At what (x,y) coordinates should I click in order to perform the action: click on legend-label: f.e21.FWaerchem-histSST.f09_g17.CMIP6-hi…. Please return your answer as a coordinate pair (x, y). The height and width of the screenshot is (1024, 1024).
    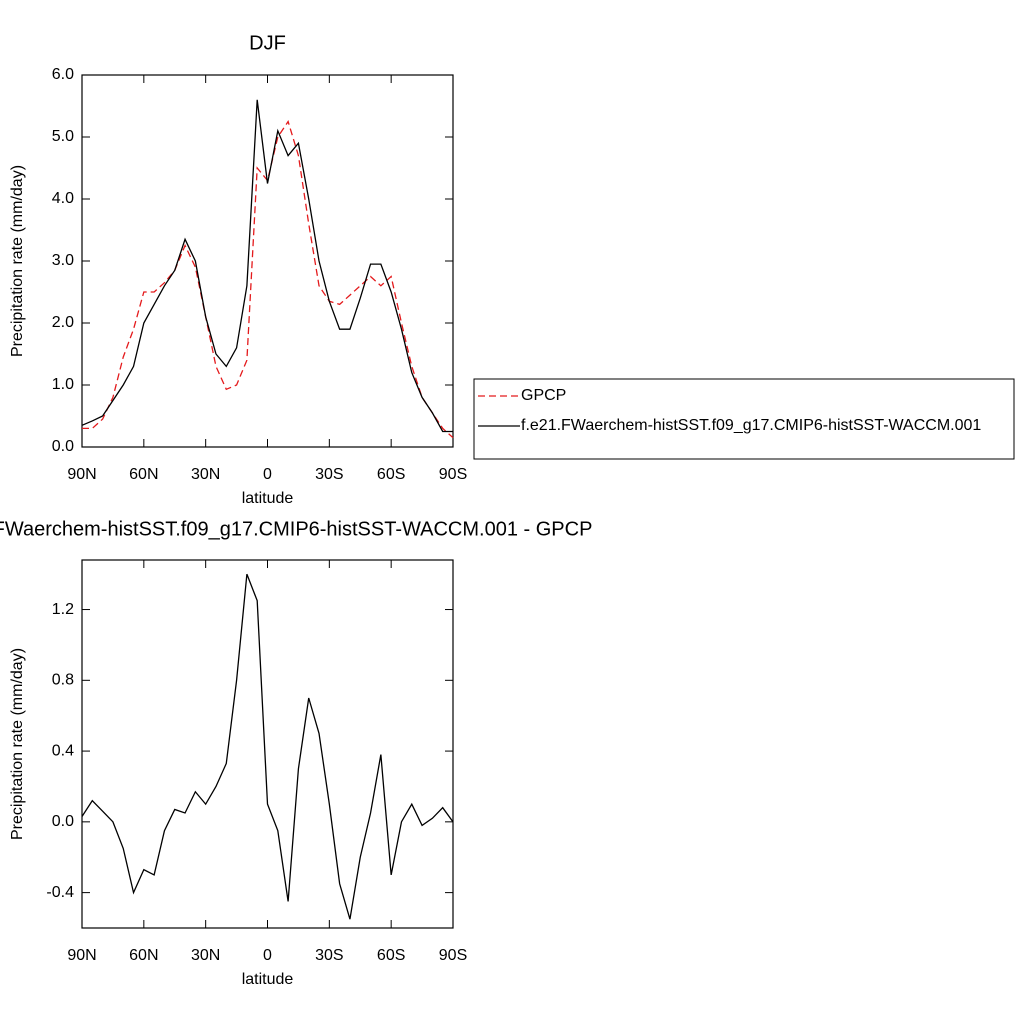
    Looking at the image, I should click on (751, 425).